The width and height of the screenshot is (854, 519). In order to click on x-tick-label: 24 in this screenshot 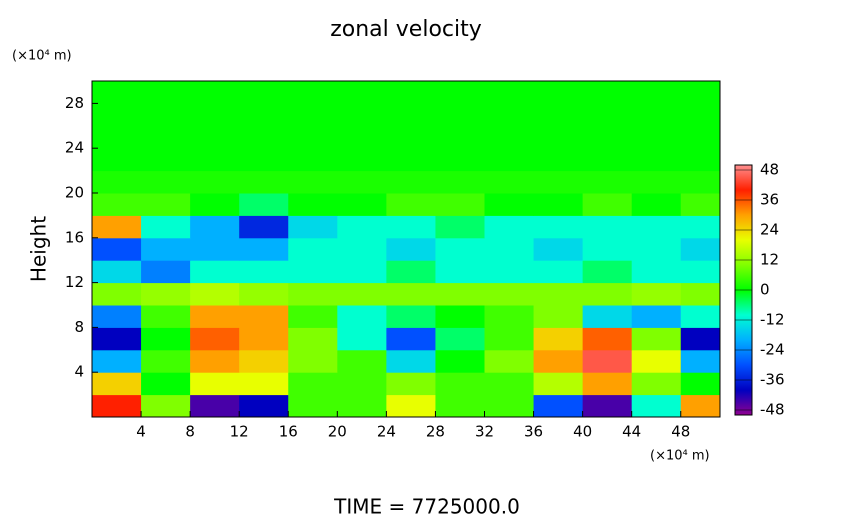, I will do `click(386, 432)`.